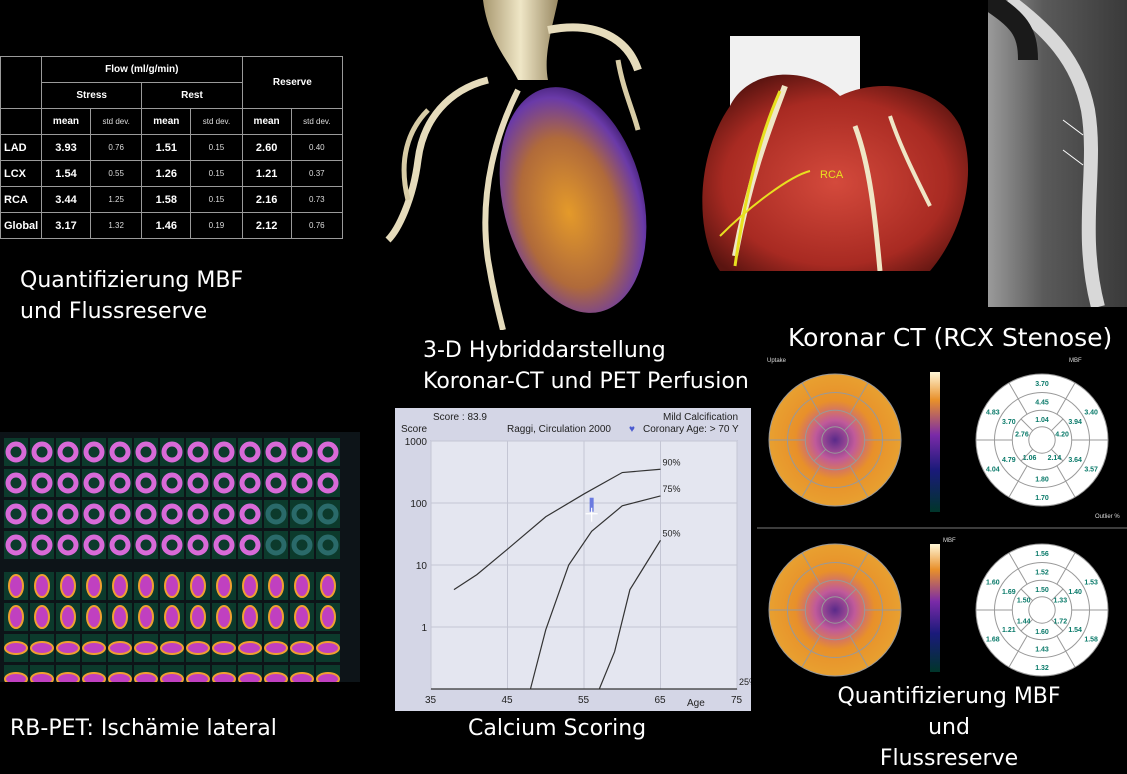 The height and width of the screenshot is (774, 1127). I want to click on polar-segment-value: 1.40, so click(1075, 592).